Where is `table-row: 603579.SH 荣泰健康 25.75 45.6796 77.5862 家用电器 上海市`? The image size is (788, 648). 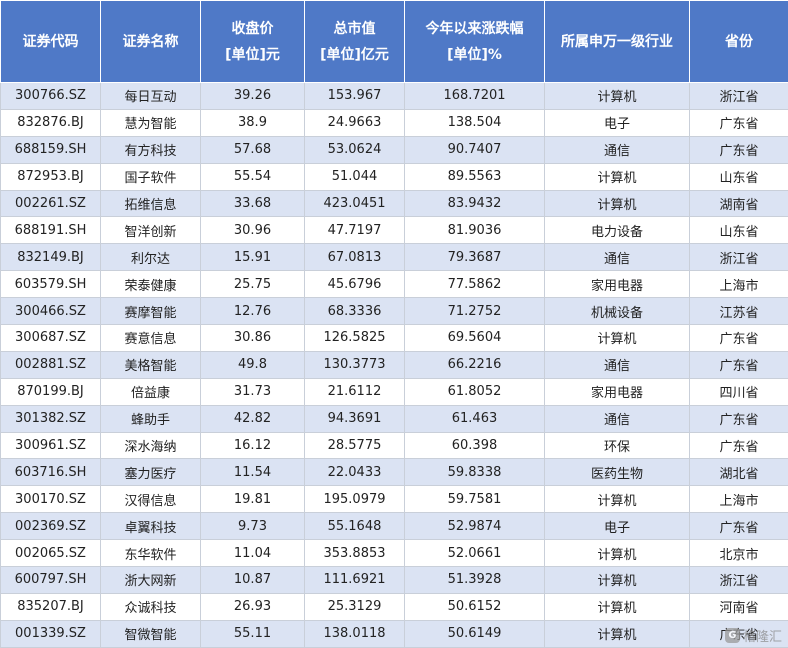
table-row: 603579.SH 荣泰健康 25.75 45.6796 77.5862 家用电器 上海市 is located at coordinates (394, 284).